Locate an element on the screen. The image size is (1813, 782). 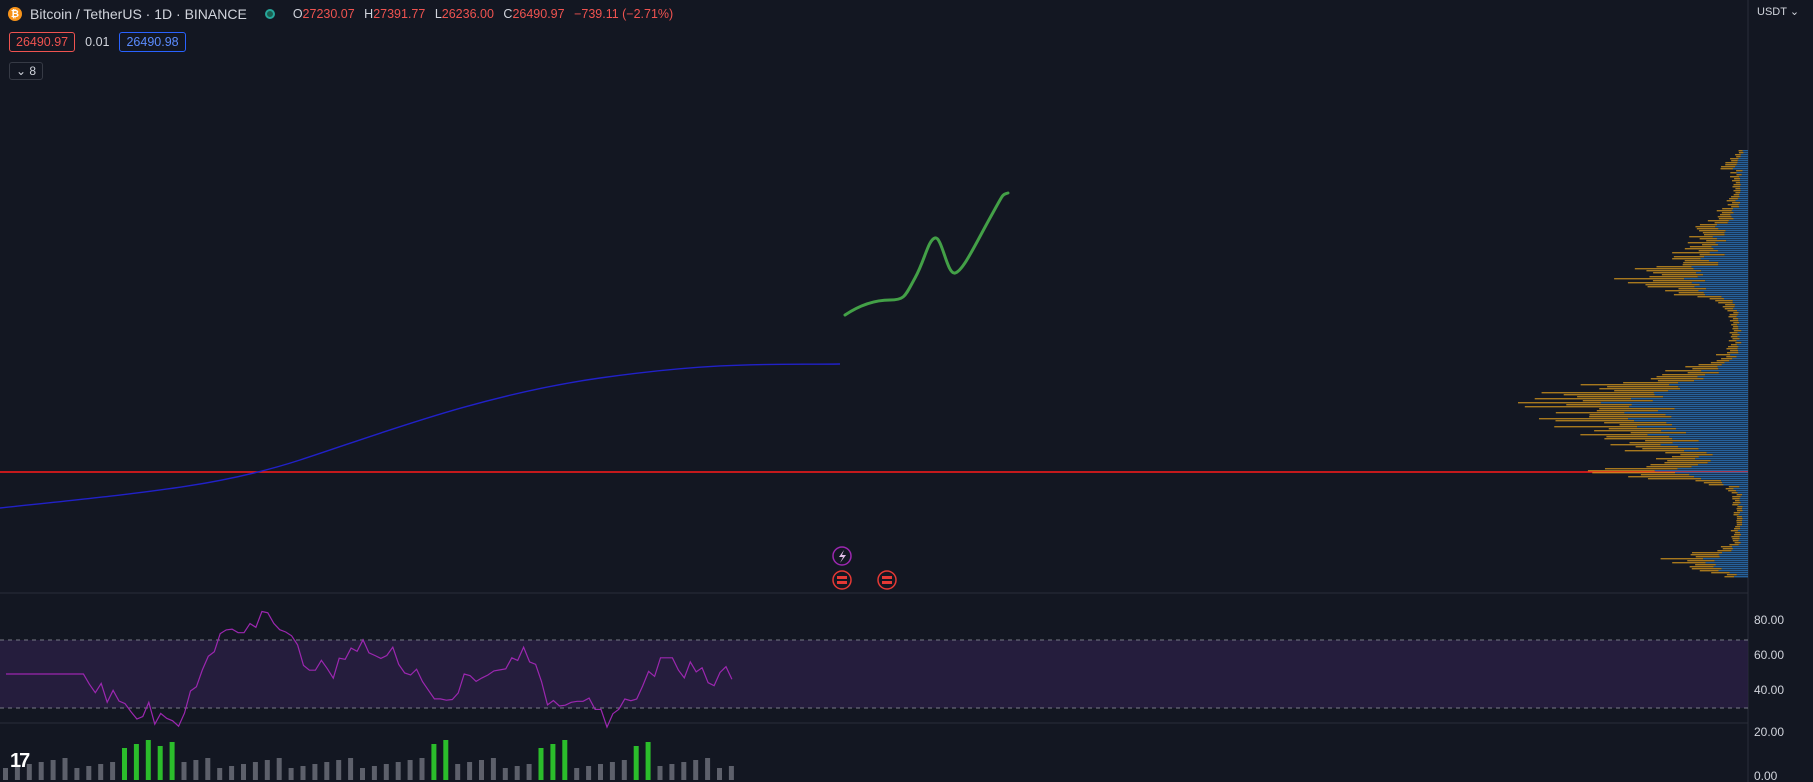
events is located at coordinates (864, 568).